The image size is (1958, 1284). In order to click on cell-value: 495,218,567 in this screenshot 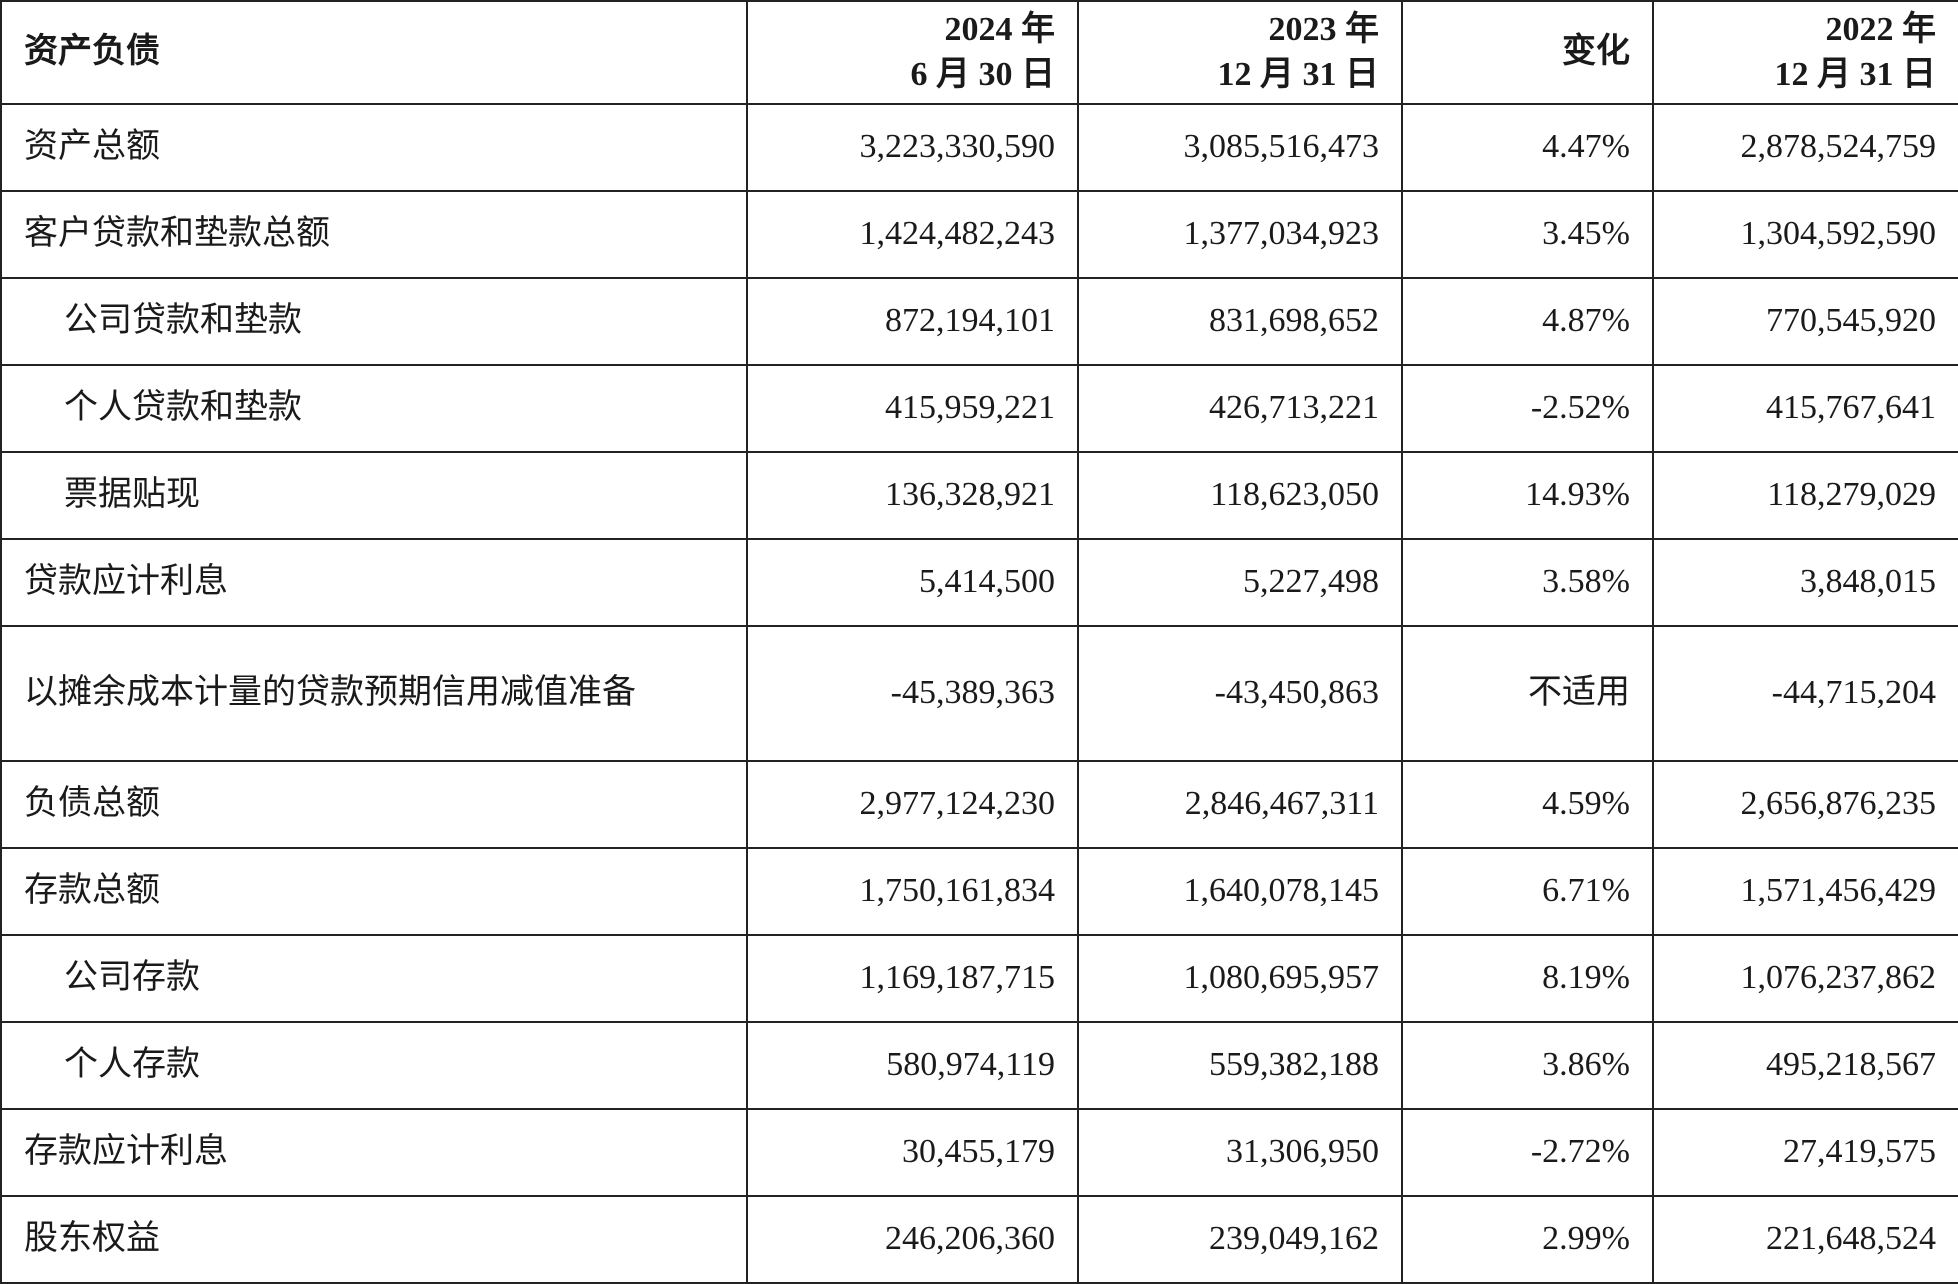, I will do `click(1805, 1065)`.